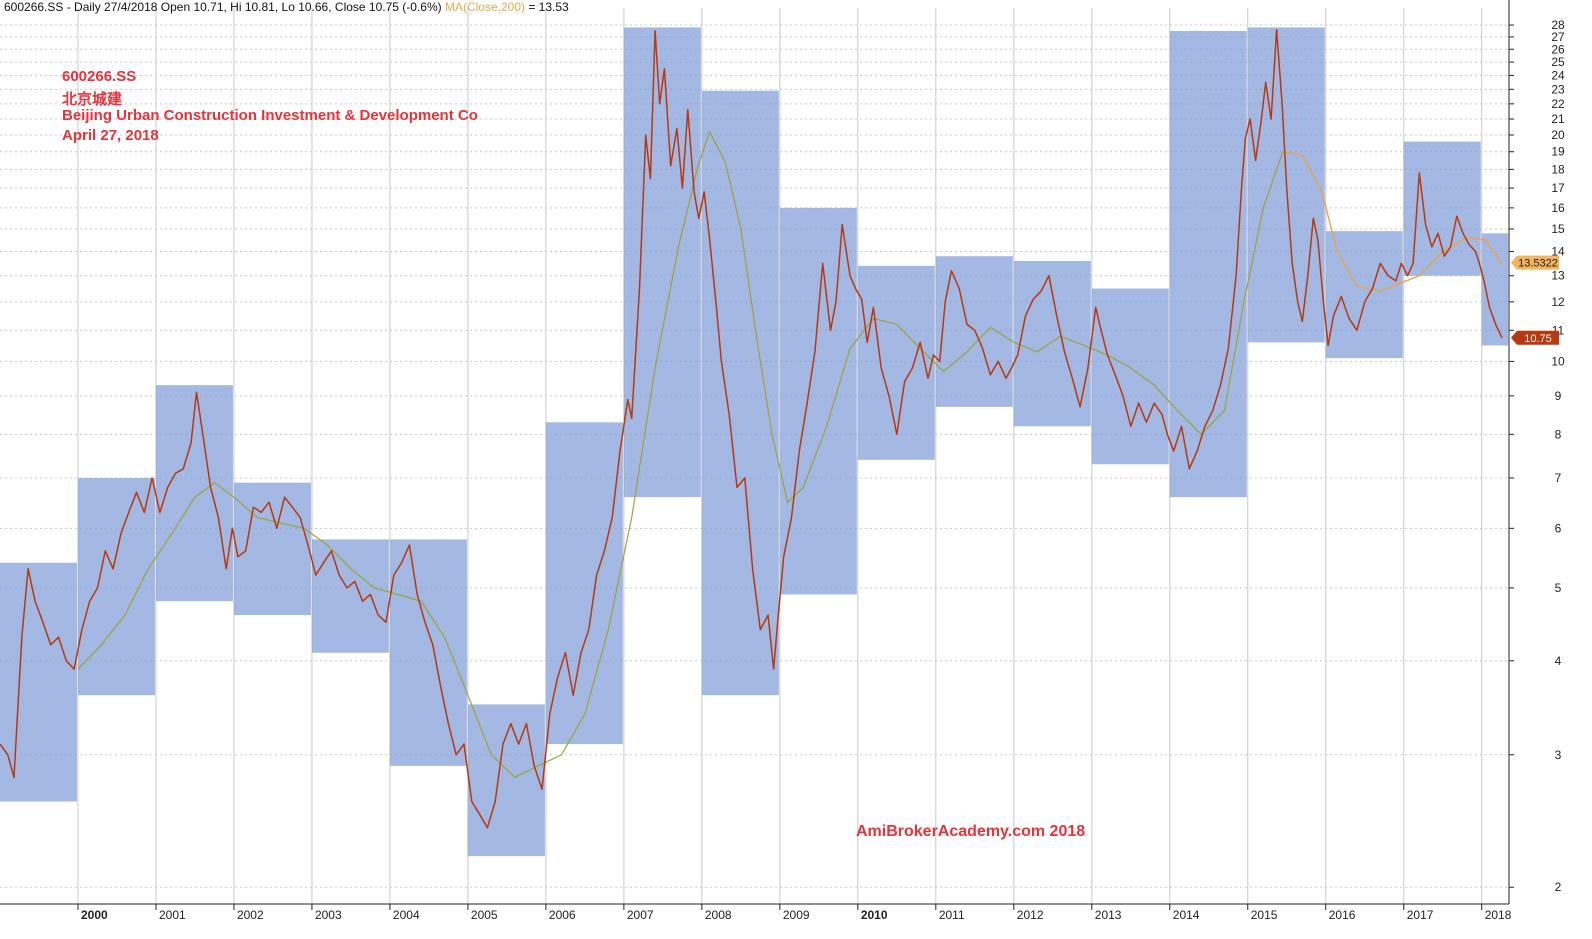 The width and height of the screenshot is (1592, 939). I want to click on y-tick-label: 22, so click(1558, 104).